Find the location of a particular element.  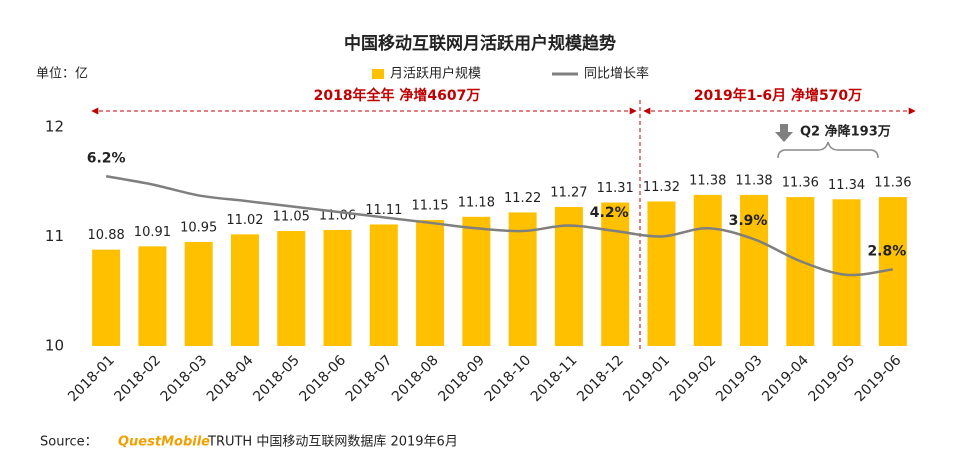

x-tick-label: 2018-04 is located at coordinates (230, 378).